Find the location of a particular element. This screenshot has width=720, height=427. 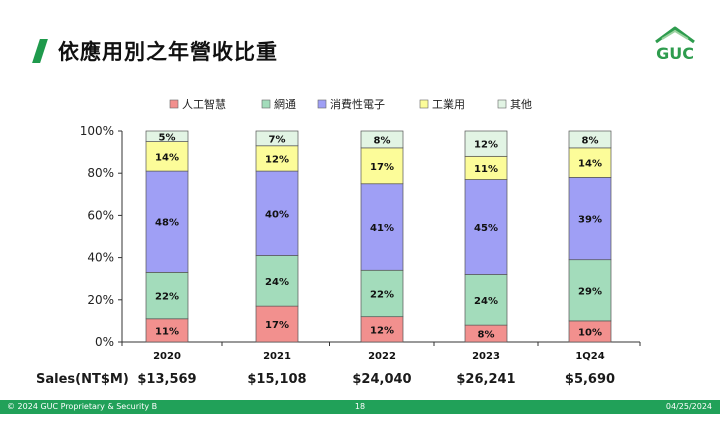

y-tick-label: 80% is located at coordinates (100, 173).